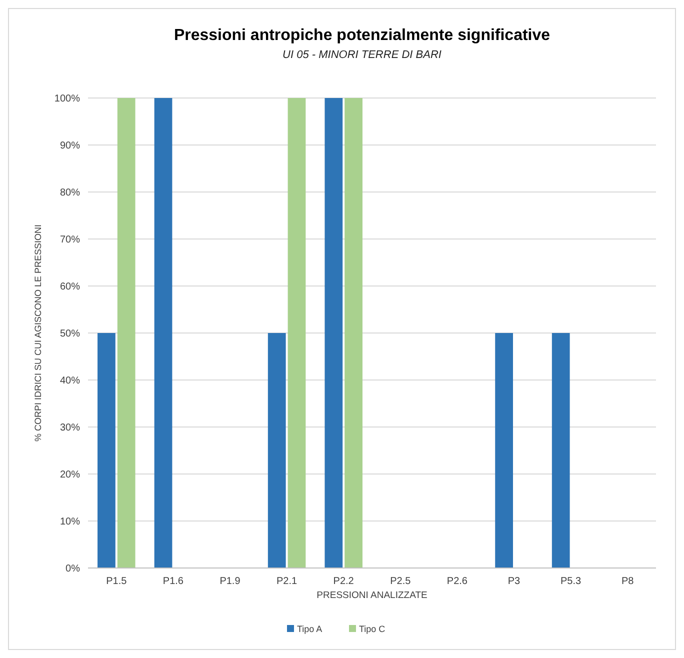 This screenshot has width=684, height=658. I want to click on legend-label: Tipo C, so click(372, 629).